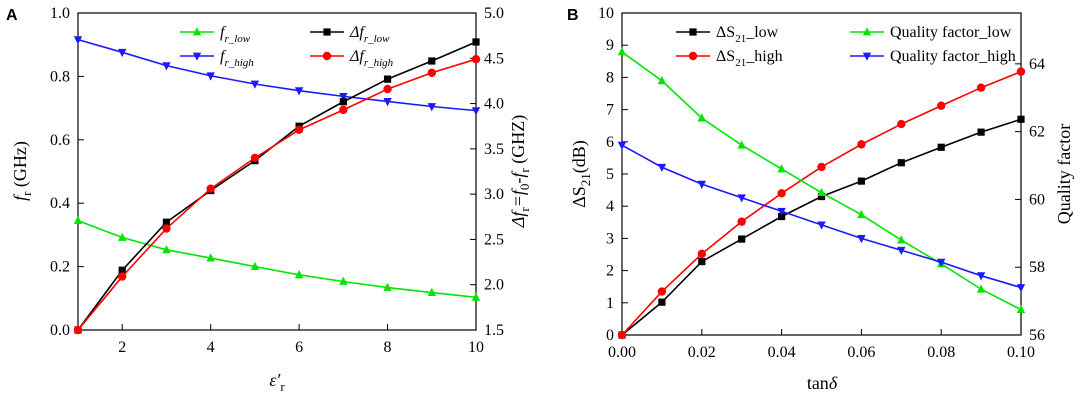  What do you see at coordinates (524, 170) in the screenshot?
I see `y-right-title-sub3: r` at bounding box center [524, 170].